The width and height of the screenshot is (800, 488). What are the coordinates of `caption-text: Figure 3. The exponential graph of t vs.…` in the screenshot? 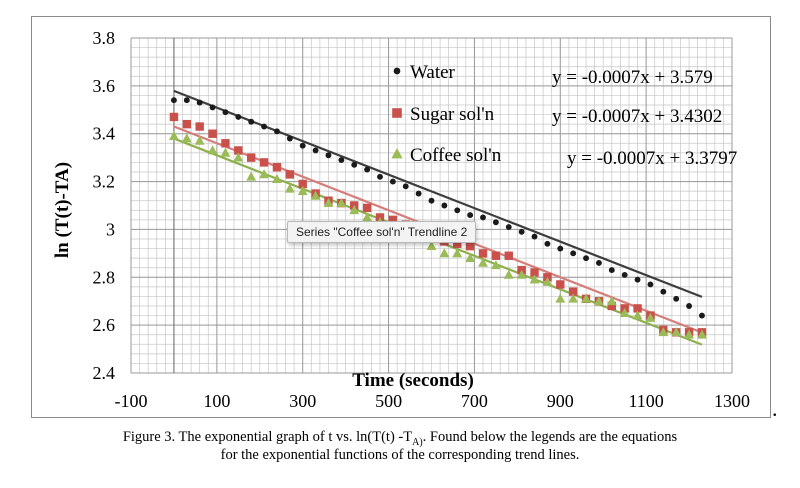 It's located at (267, 437).